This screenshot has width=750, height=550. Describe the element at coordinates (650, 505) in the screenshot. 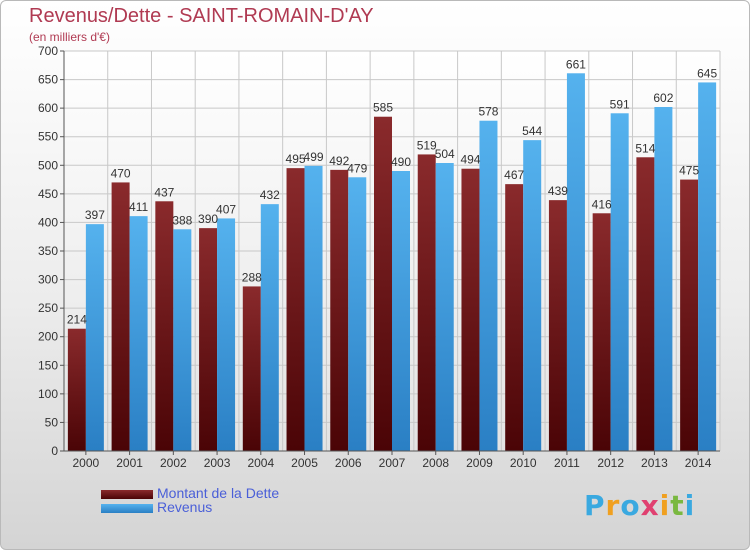

I see `logo-letter: x` at that location.